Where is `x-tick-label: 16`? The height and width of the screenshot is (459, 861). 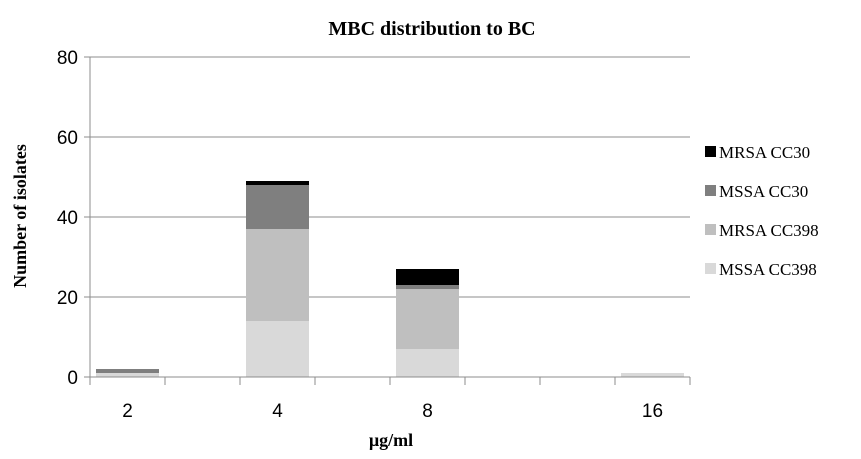 x-tick-label: 16 is located at coordinates (652, 411).